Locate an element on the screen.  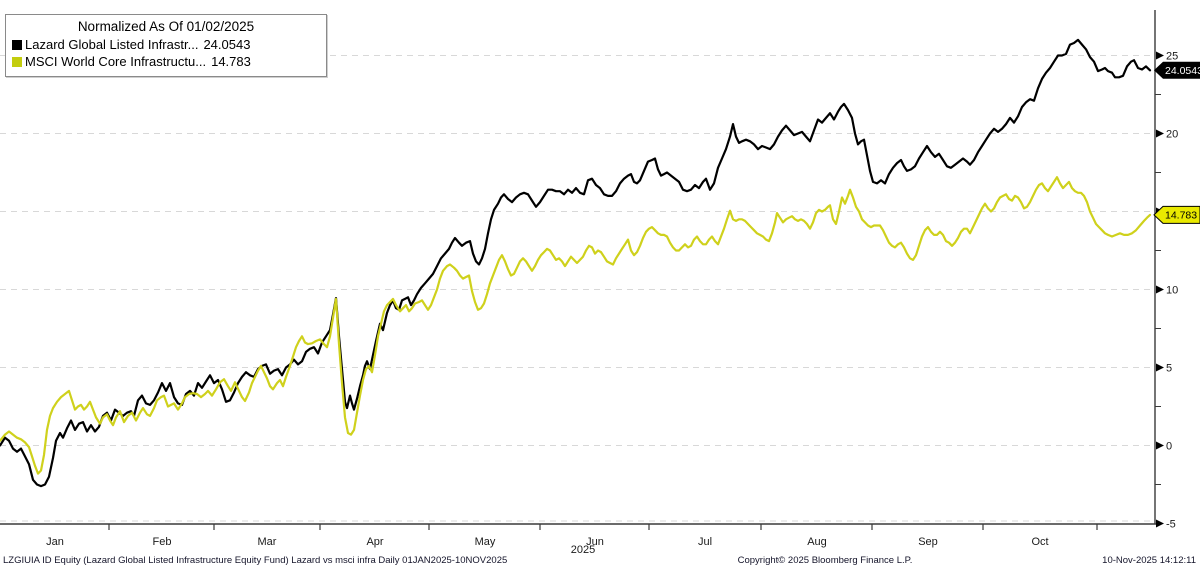
legend-value-lazard: 24.0543 is located at coordinates (227, 44).